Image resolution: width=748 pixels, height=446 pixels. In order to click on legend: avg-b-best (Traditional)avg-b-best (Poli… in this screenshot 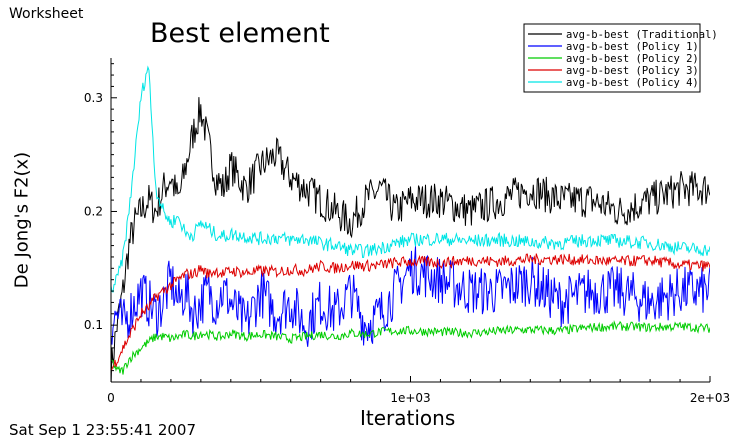, I will do `click(620, 58)`.